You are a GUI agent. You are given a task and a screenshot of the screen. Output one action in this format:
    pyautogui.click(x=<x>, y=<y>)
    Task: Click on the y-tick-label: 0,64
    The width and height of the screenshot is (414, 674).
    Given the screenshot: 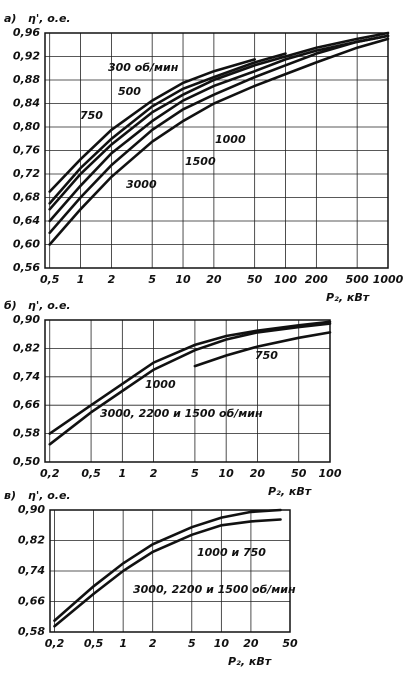 What is the action you would take?
    pyautogui.click(x=26, y=220)
    